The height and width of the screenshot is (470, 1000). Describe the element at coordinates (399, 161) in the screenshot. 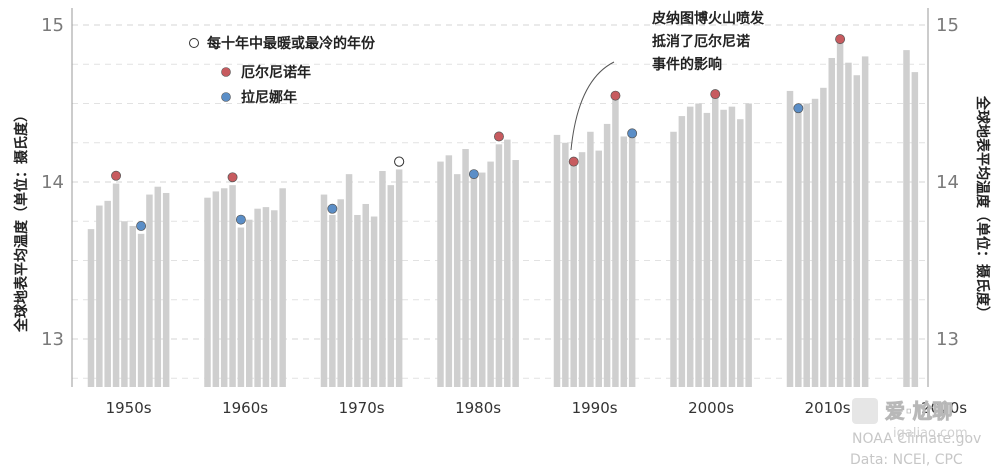

I see `marker-extreme-1979` at that location.